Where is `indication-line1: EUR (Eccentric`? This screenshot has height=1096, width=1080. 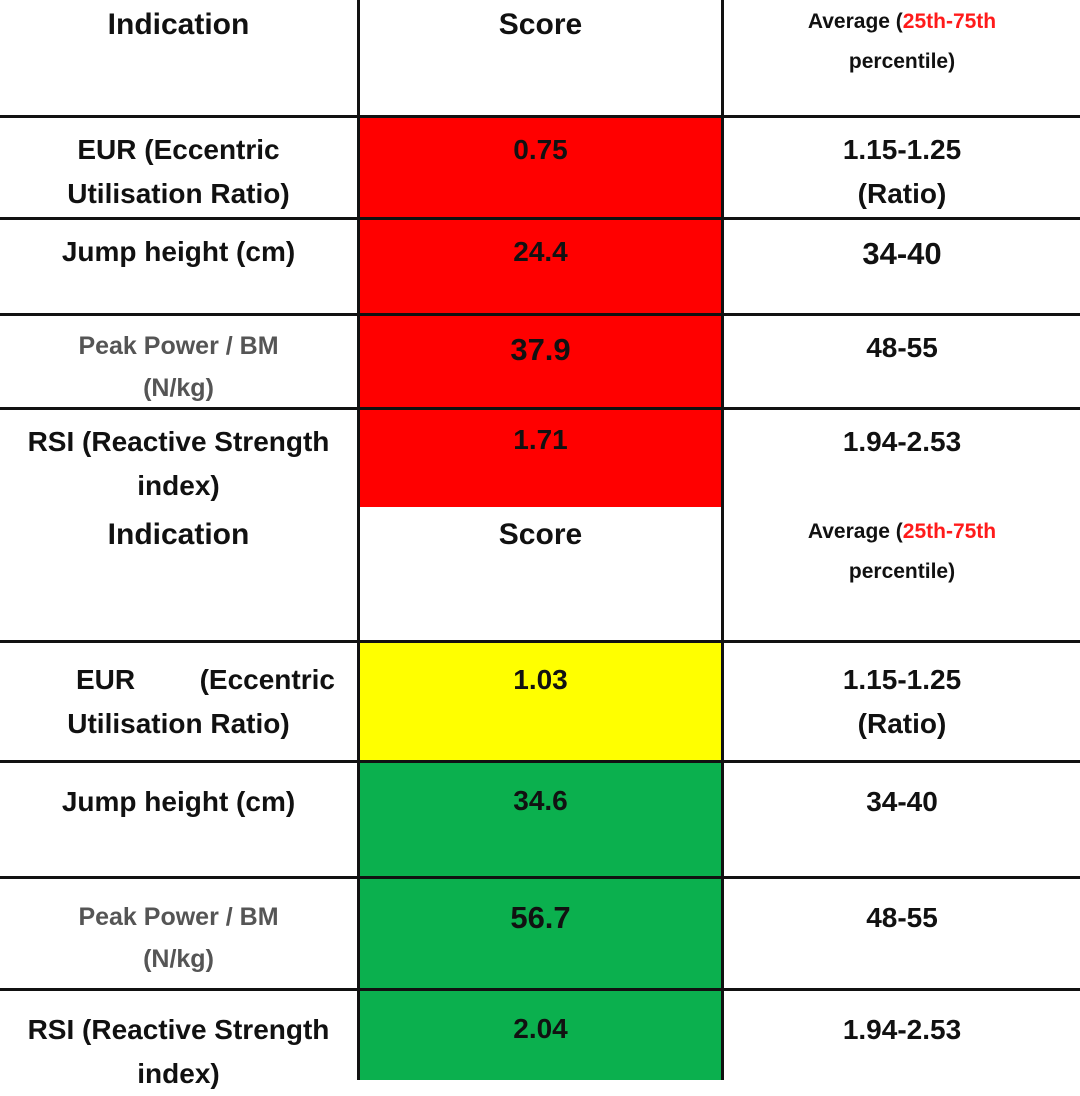 indication-line1: EUR (Eccentric is located at coordinates (178, 149).